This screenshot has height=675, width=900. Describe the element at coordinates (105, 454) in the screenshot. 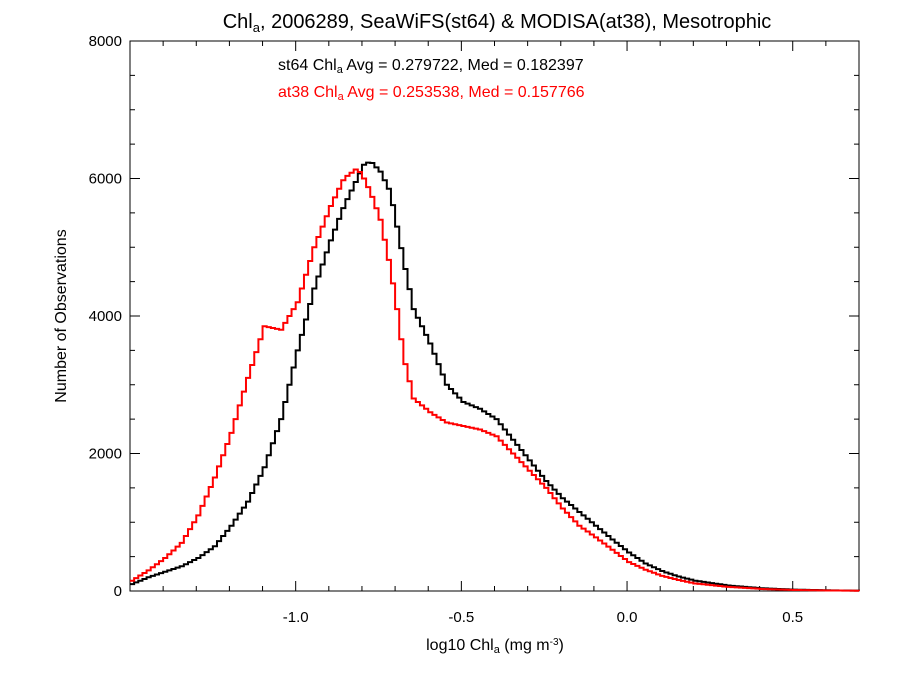

I see `y-tick-label: 2000` at that location.